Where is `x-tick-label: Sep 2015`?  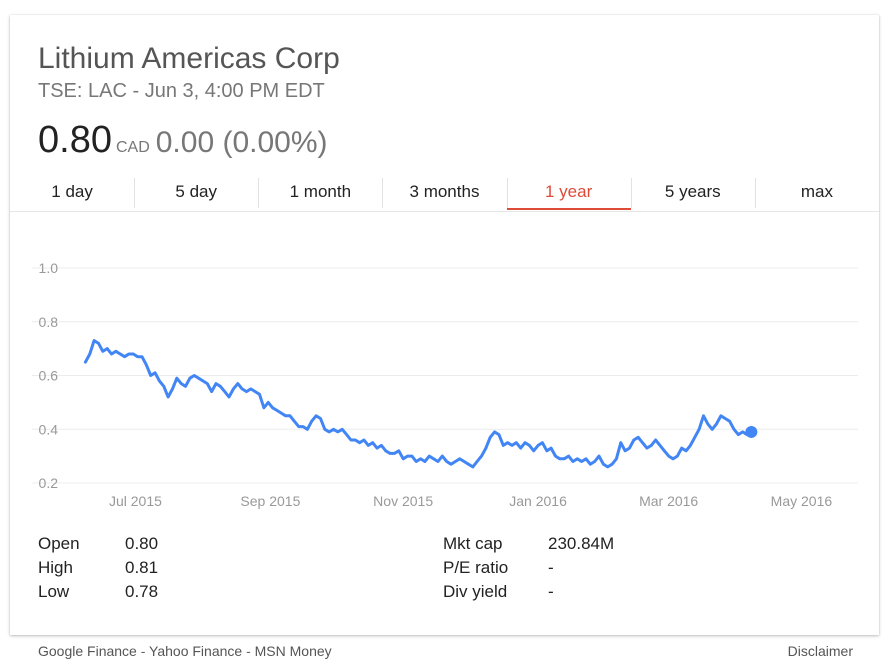
x-tick-label: Sep 2015 is located at coordinates (270, 501).